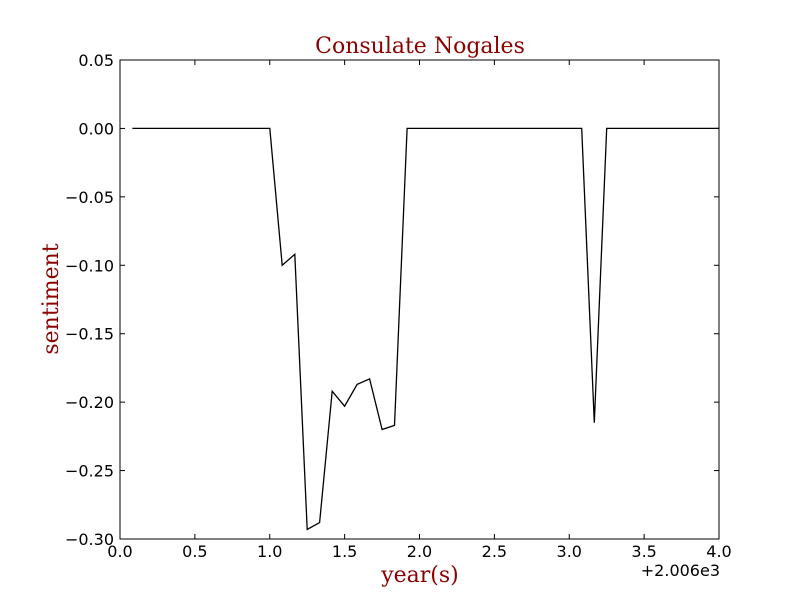 This screenshot has height=600, width=800. I want to click on y-tick-label: 0.05, so click(96, 60).